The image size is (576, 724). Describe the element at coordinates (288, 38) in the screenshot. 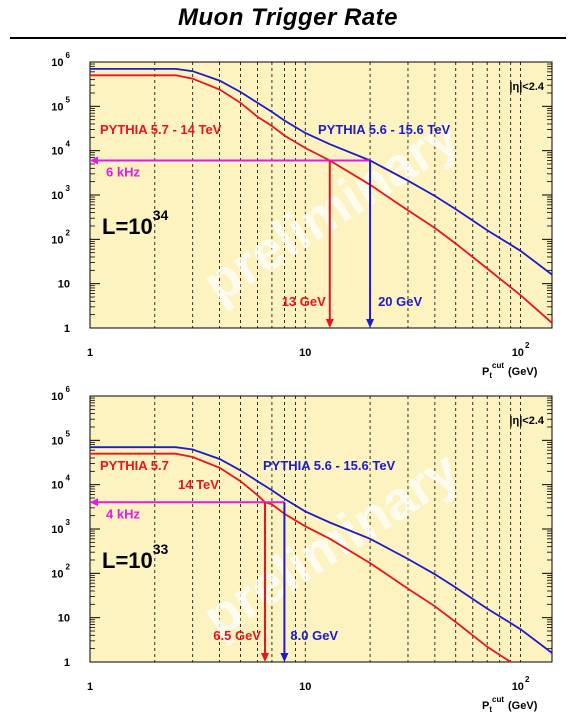

I see `title-rule` at that location.